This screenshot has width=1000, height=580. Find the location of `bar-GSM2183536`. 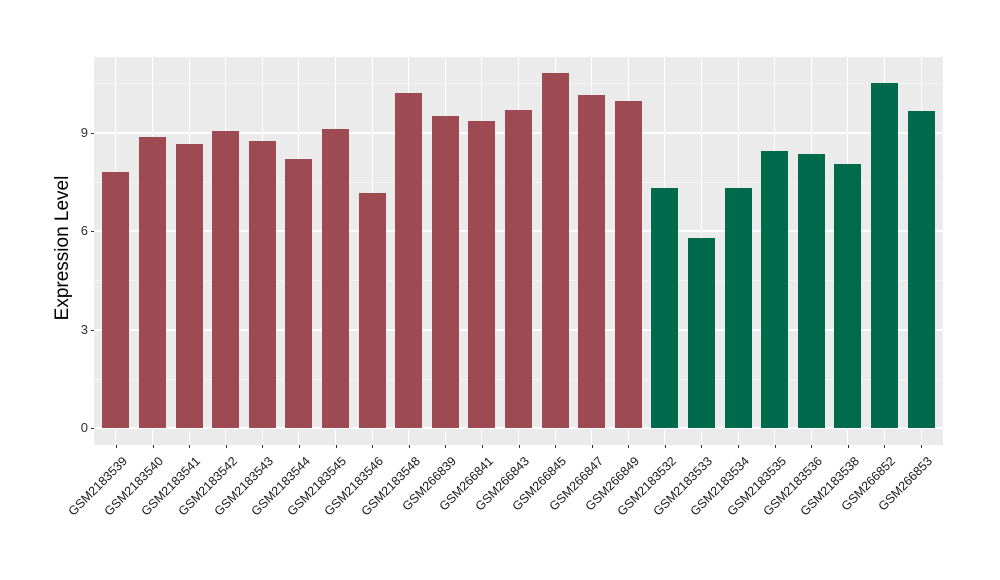

bar-GSM2183536 is located at coordinates (811, 290).